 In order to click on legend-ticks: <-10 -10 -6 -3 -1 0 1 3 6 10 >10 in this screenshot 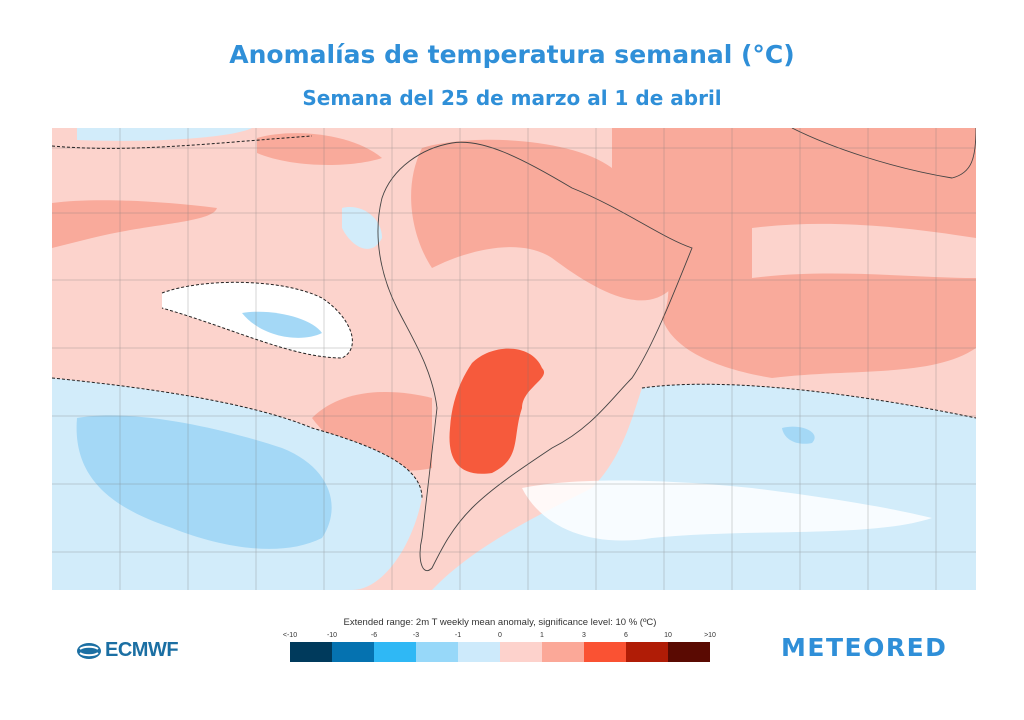, I will do `click(499, 637)`.